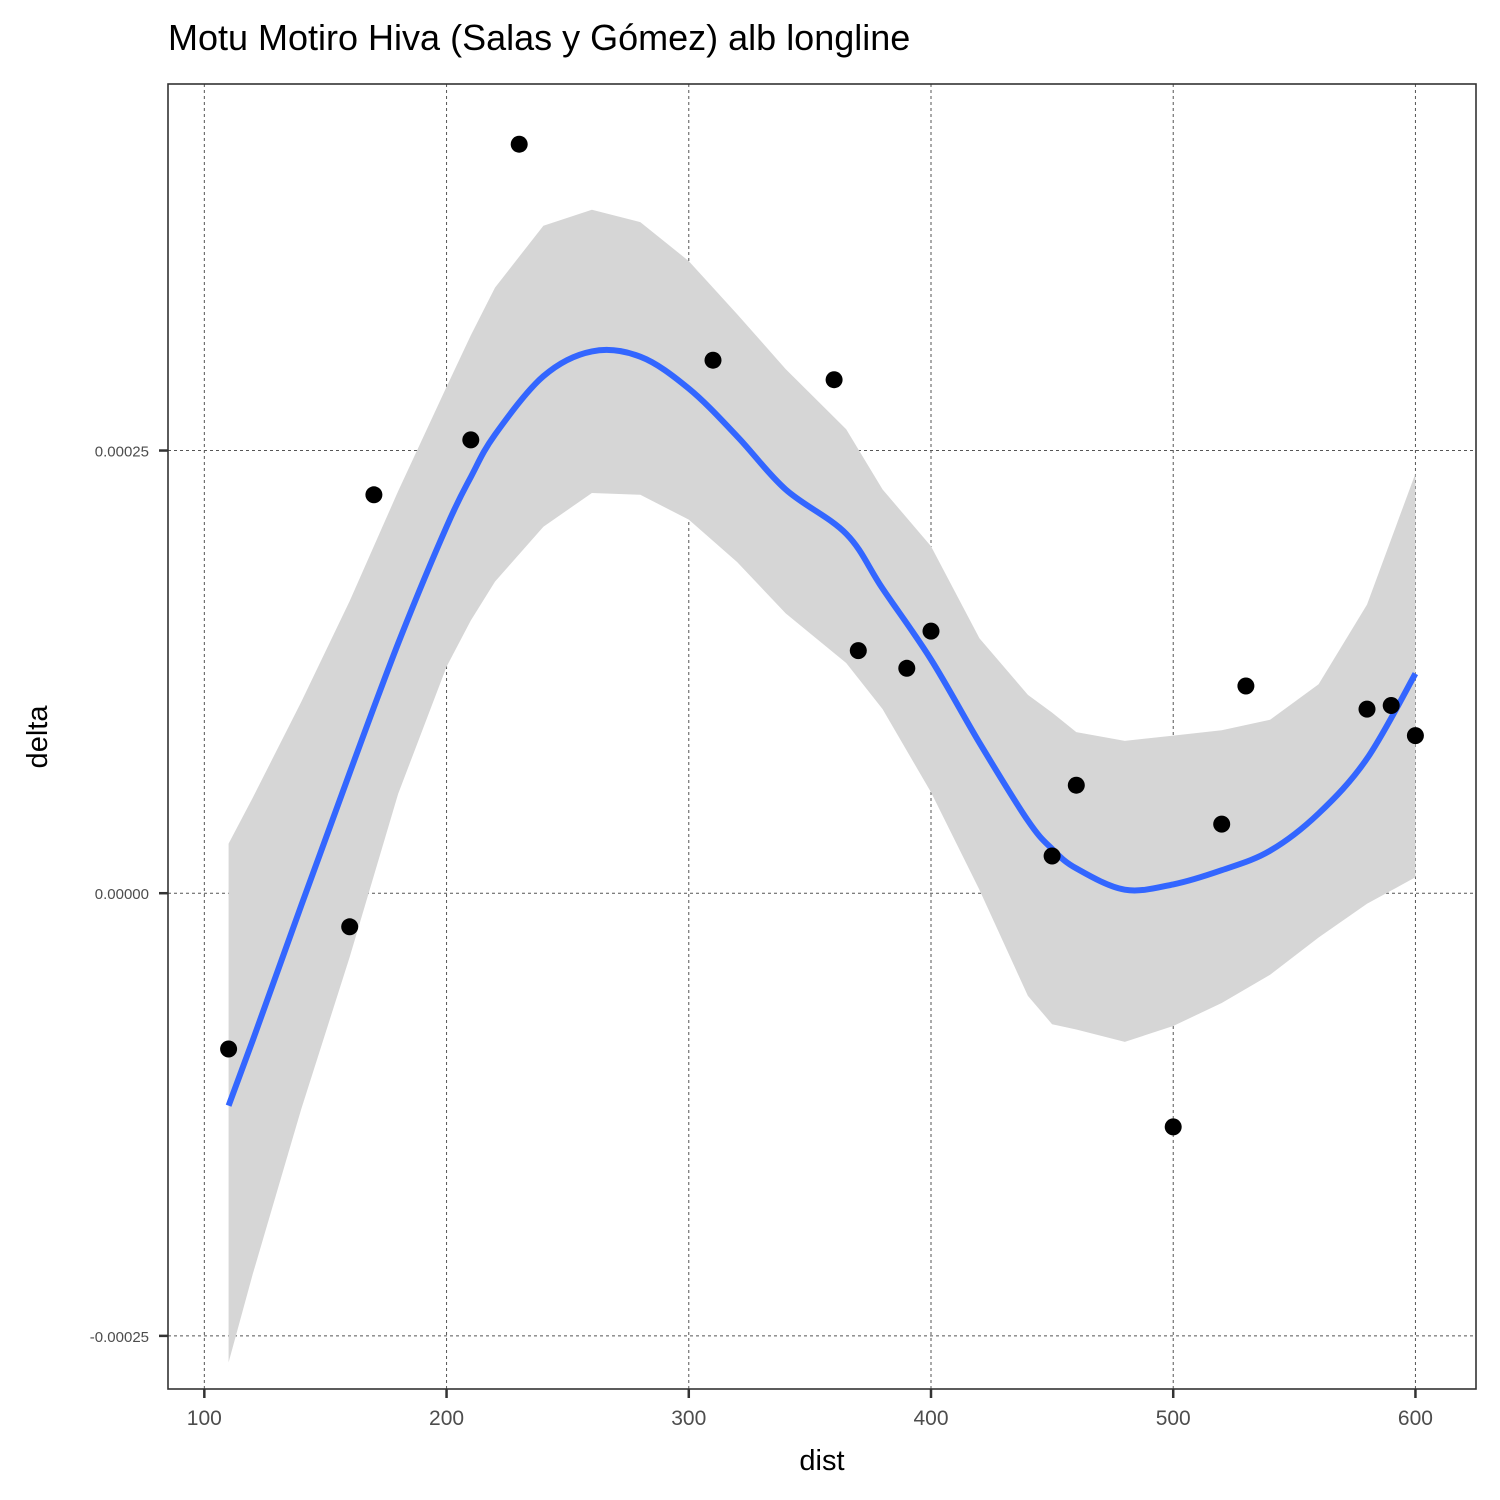 This screenshot has height=1500, width=1500. What do you see at coordinates (688, 1418) in the screenshot?
I see `x-tick-label: 300` at bounding box center [688, 1418].